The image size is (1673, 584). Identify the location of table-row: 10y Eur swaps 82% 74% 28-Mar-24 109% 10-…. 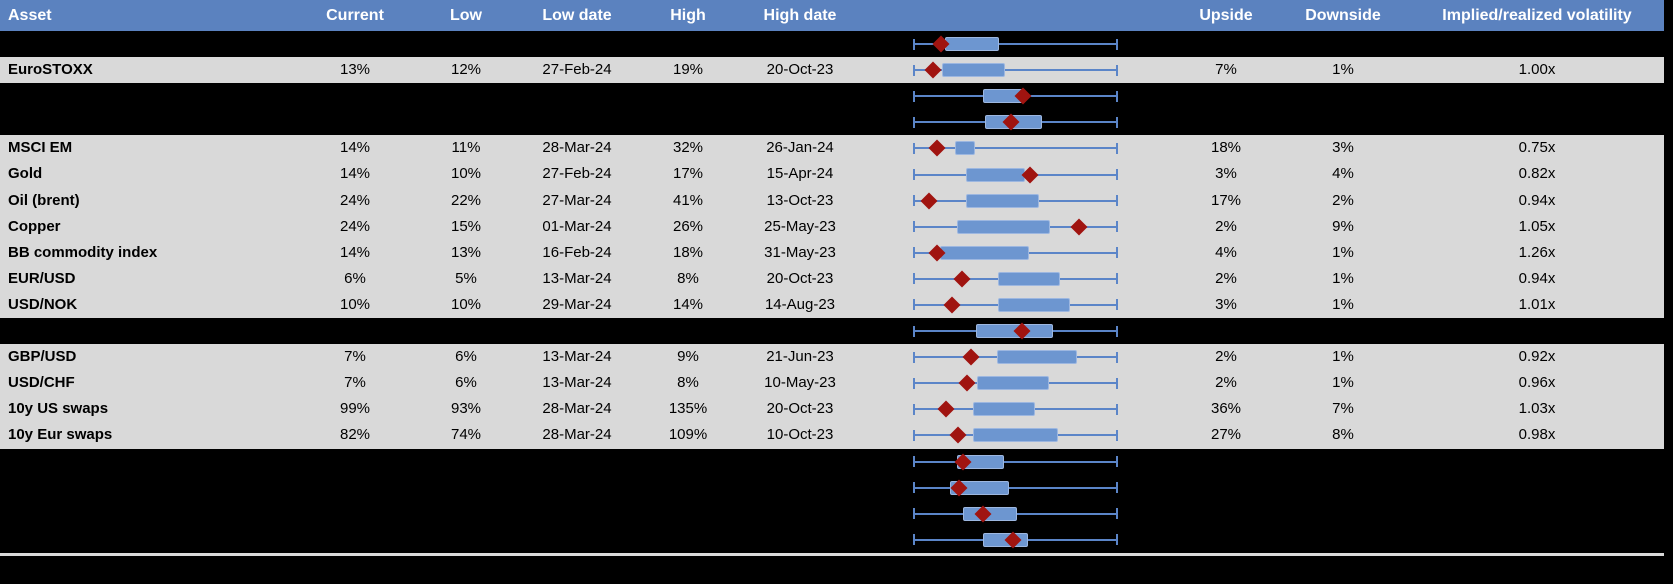
(832, 435).